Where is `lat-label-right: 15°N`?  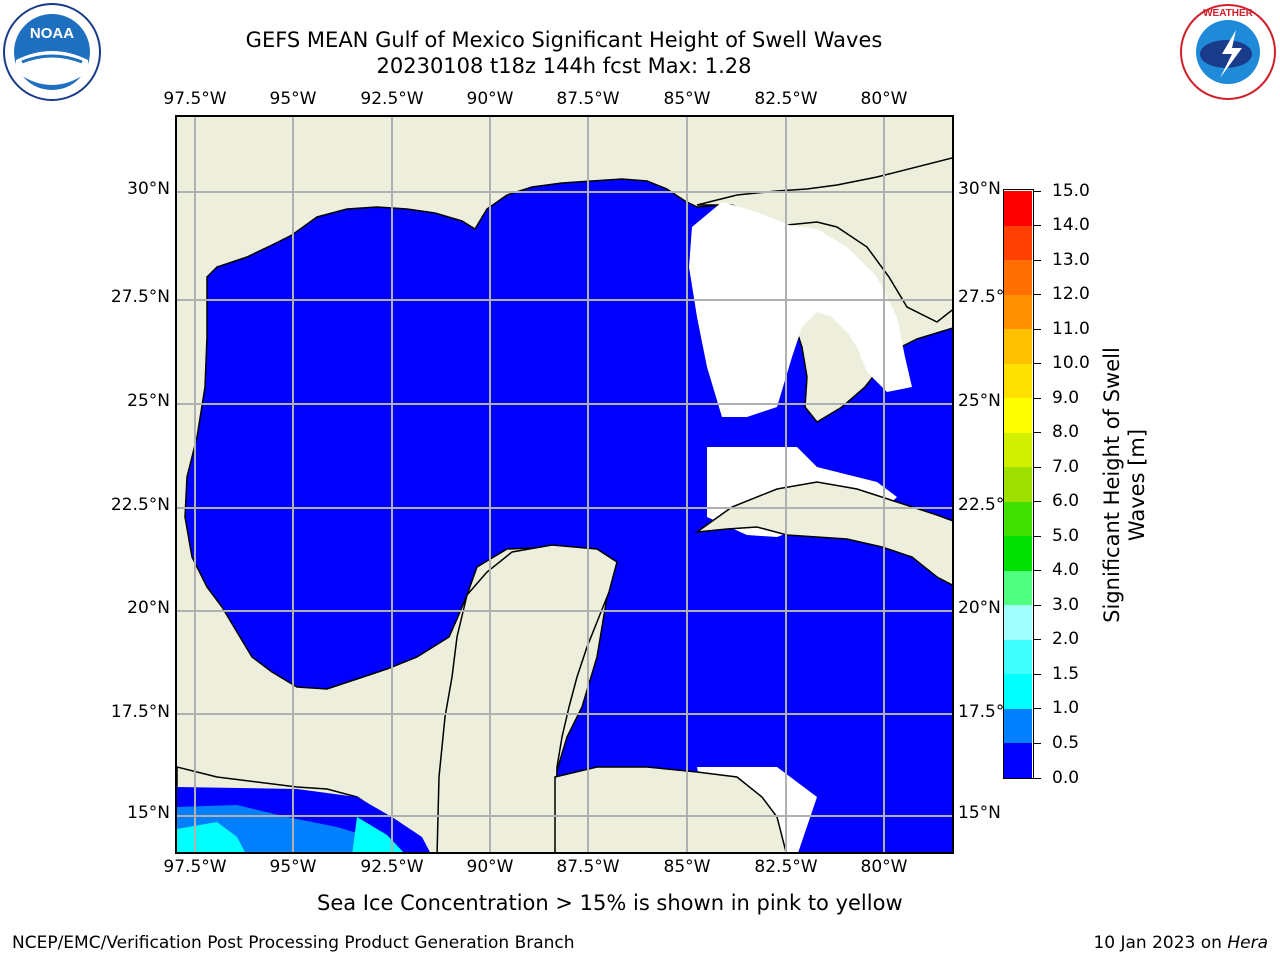 lat-label-right: 15°N is located at coordinates (979, 813).